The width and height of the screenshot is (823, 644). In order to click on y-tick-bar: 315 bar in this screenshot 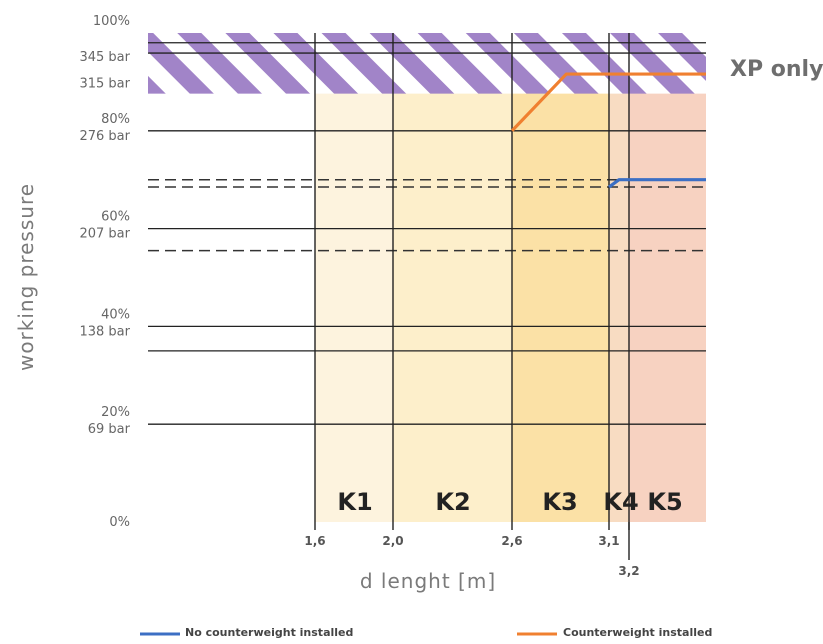, I will do `click(104, 84)`.